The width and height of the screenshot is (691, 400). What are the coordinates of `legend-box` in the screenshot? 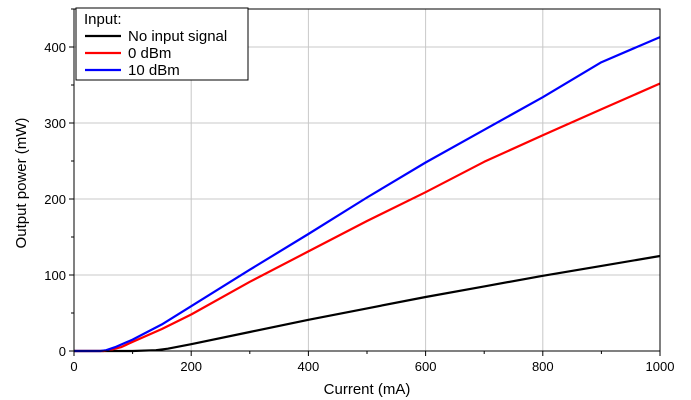 It's located at (162, 44).